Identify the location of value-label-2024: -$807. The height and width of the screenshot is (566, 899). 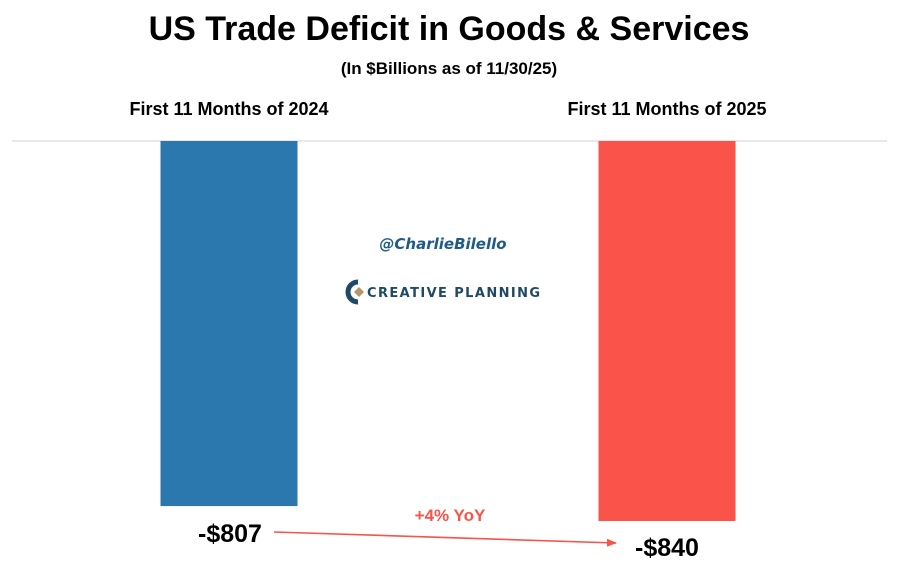
(230, 534).